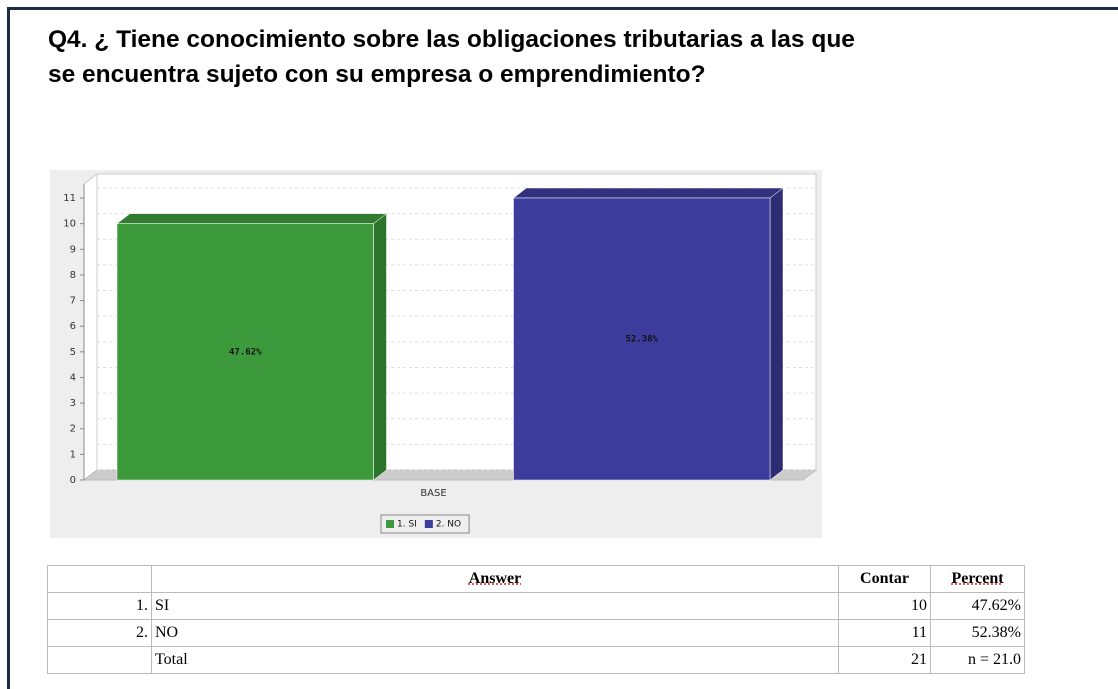 This screenshot has width=1118, height=689. I want to click on y-tick-label: 11, so click(69, 198).